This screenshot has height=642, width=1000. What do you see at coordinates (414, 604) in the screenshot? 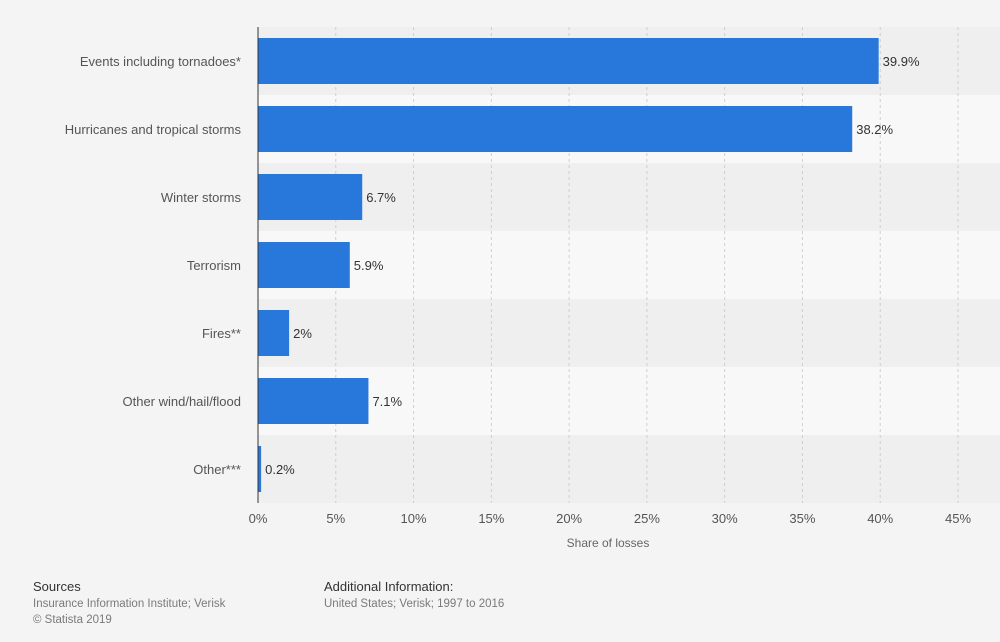
I see `additional-info-line: United States; Verisk; 1997 to 2016` at bounding box center [414, 604].